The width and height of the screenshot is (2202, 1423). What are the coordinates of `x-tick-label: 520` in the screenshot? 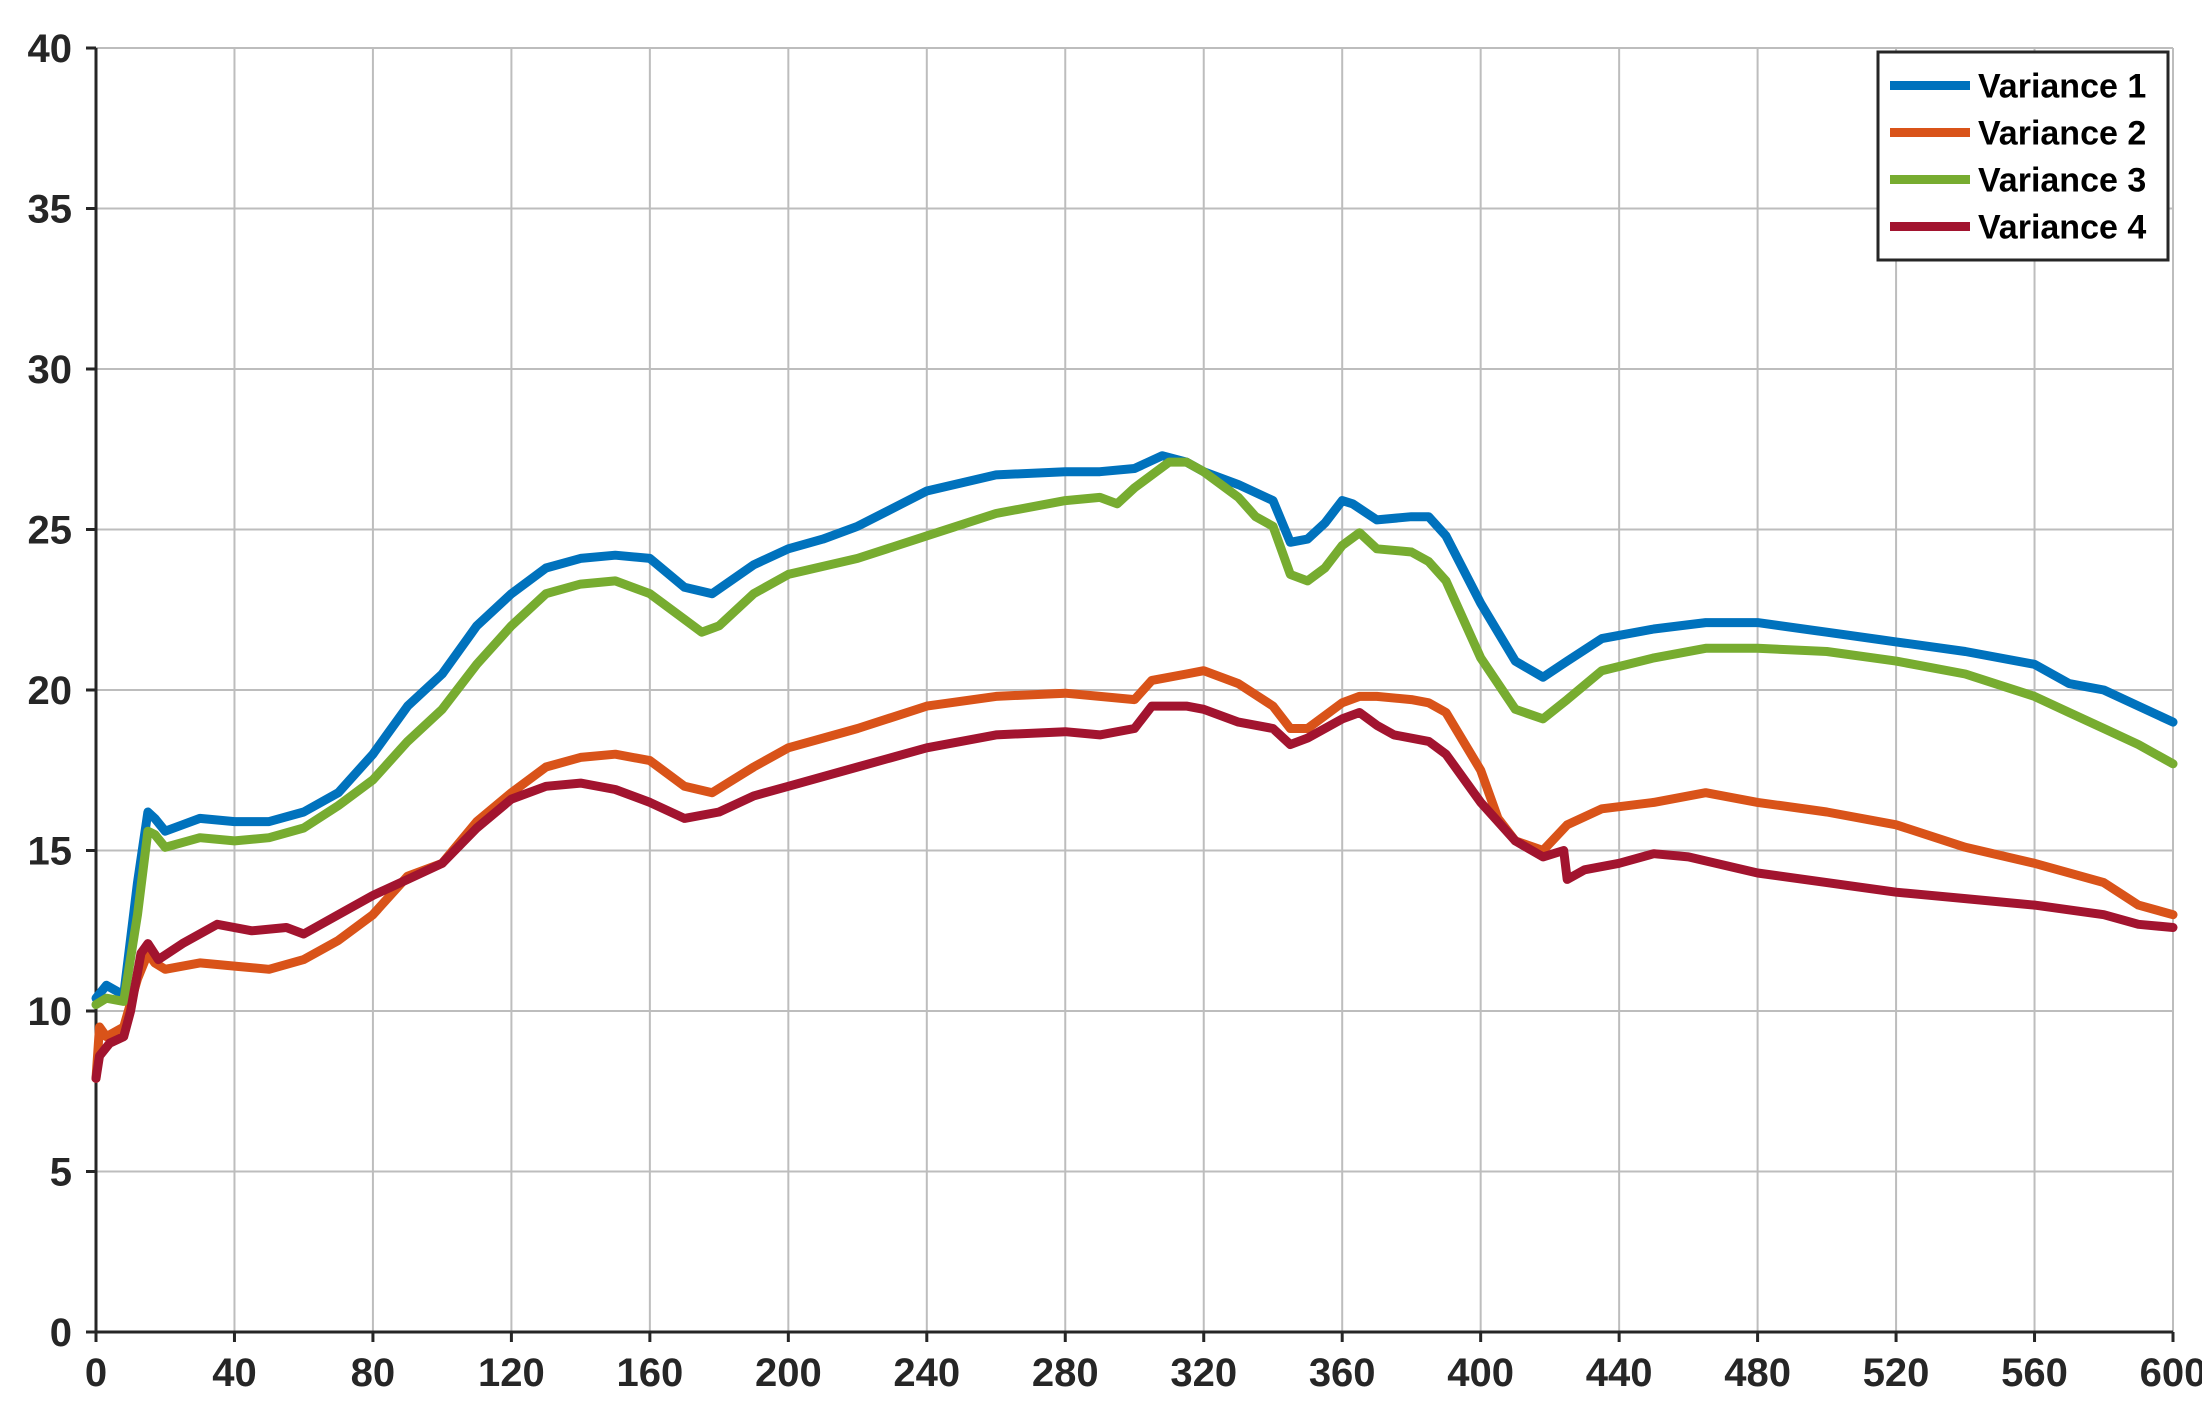 It's located at (1896, 1373).